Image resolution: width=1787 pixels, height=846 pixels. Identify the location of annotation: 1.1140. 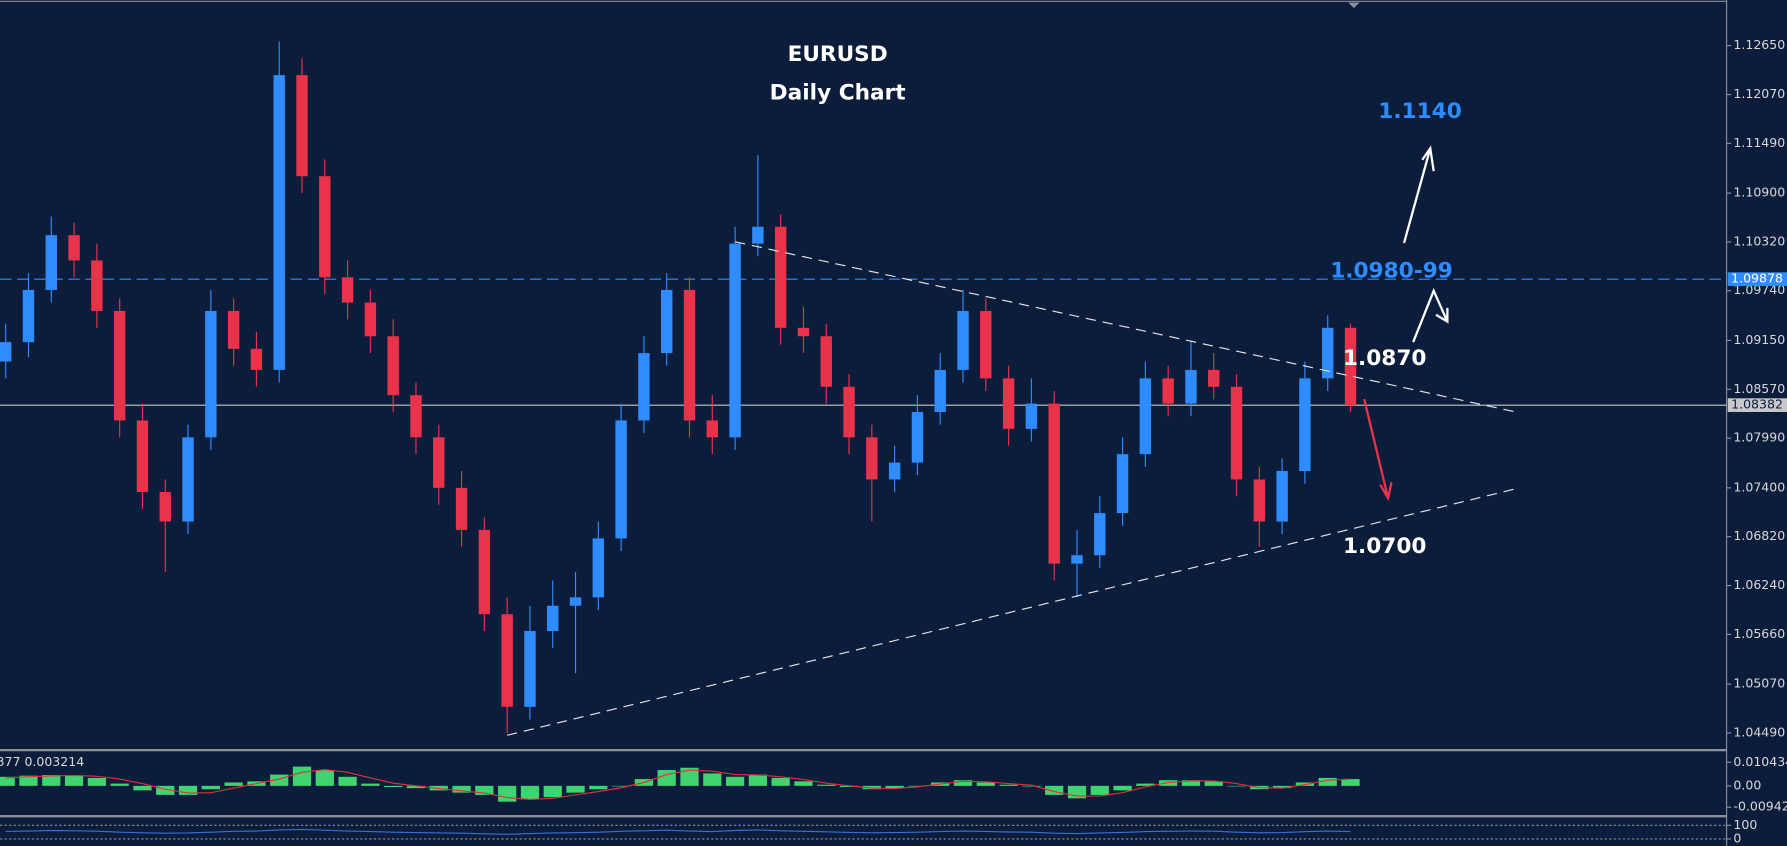
(1420, 111).